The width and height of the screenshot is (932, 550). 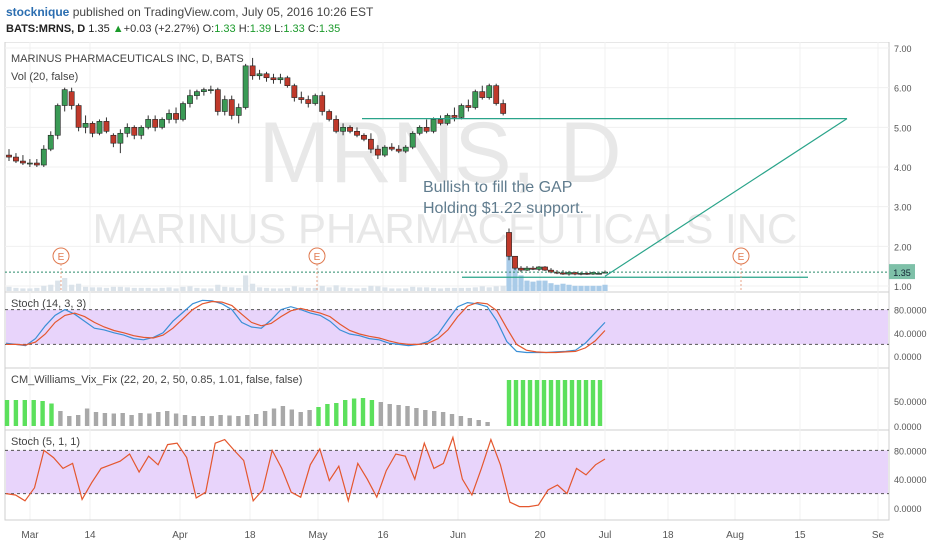 I want to click on last-price: 1.35, so click(x=99, y=29).